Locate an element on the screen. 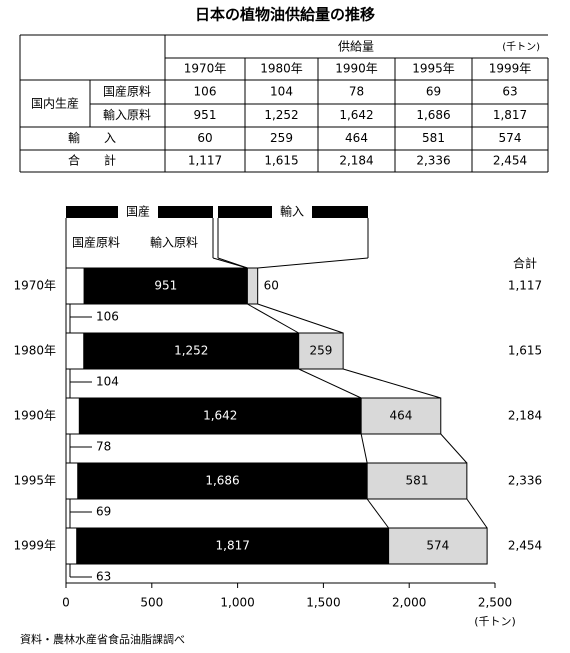 This screenshot has height=653, width=570. value-label: 574 is located at coordinates (437, 546).